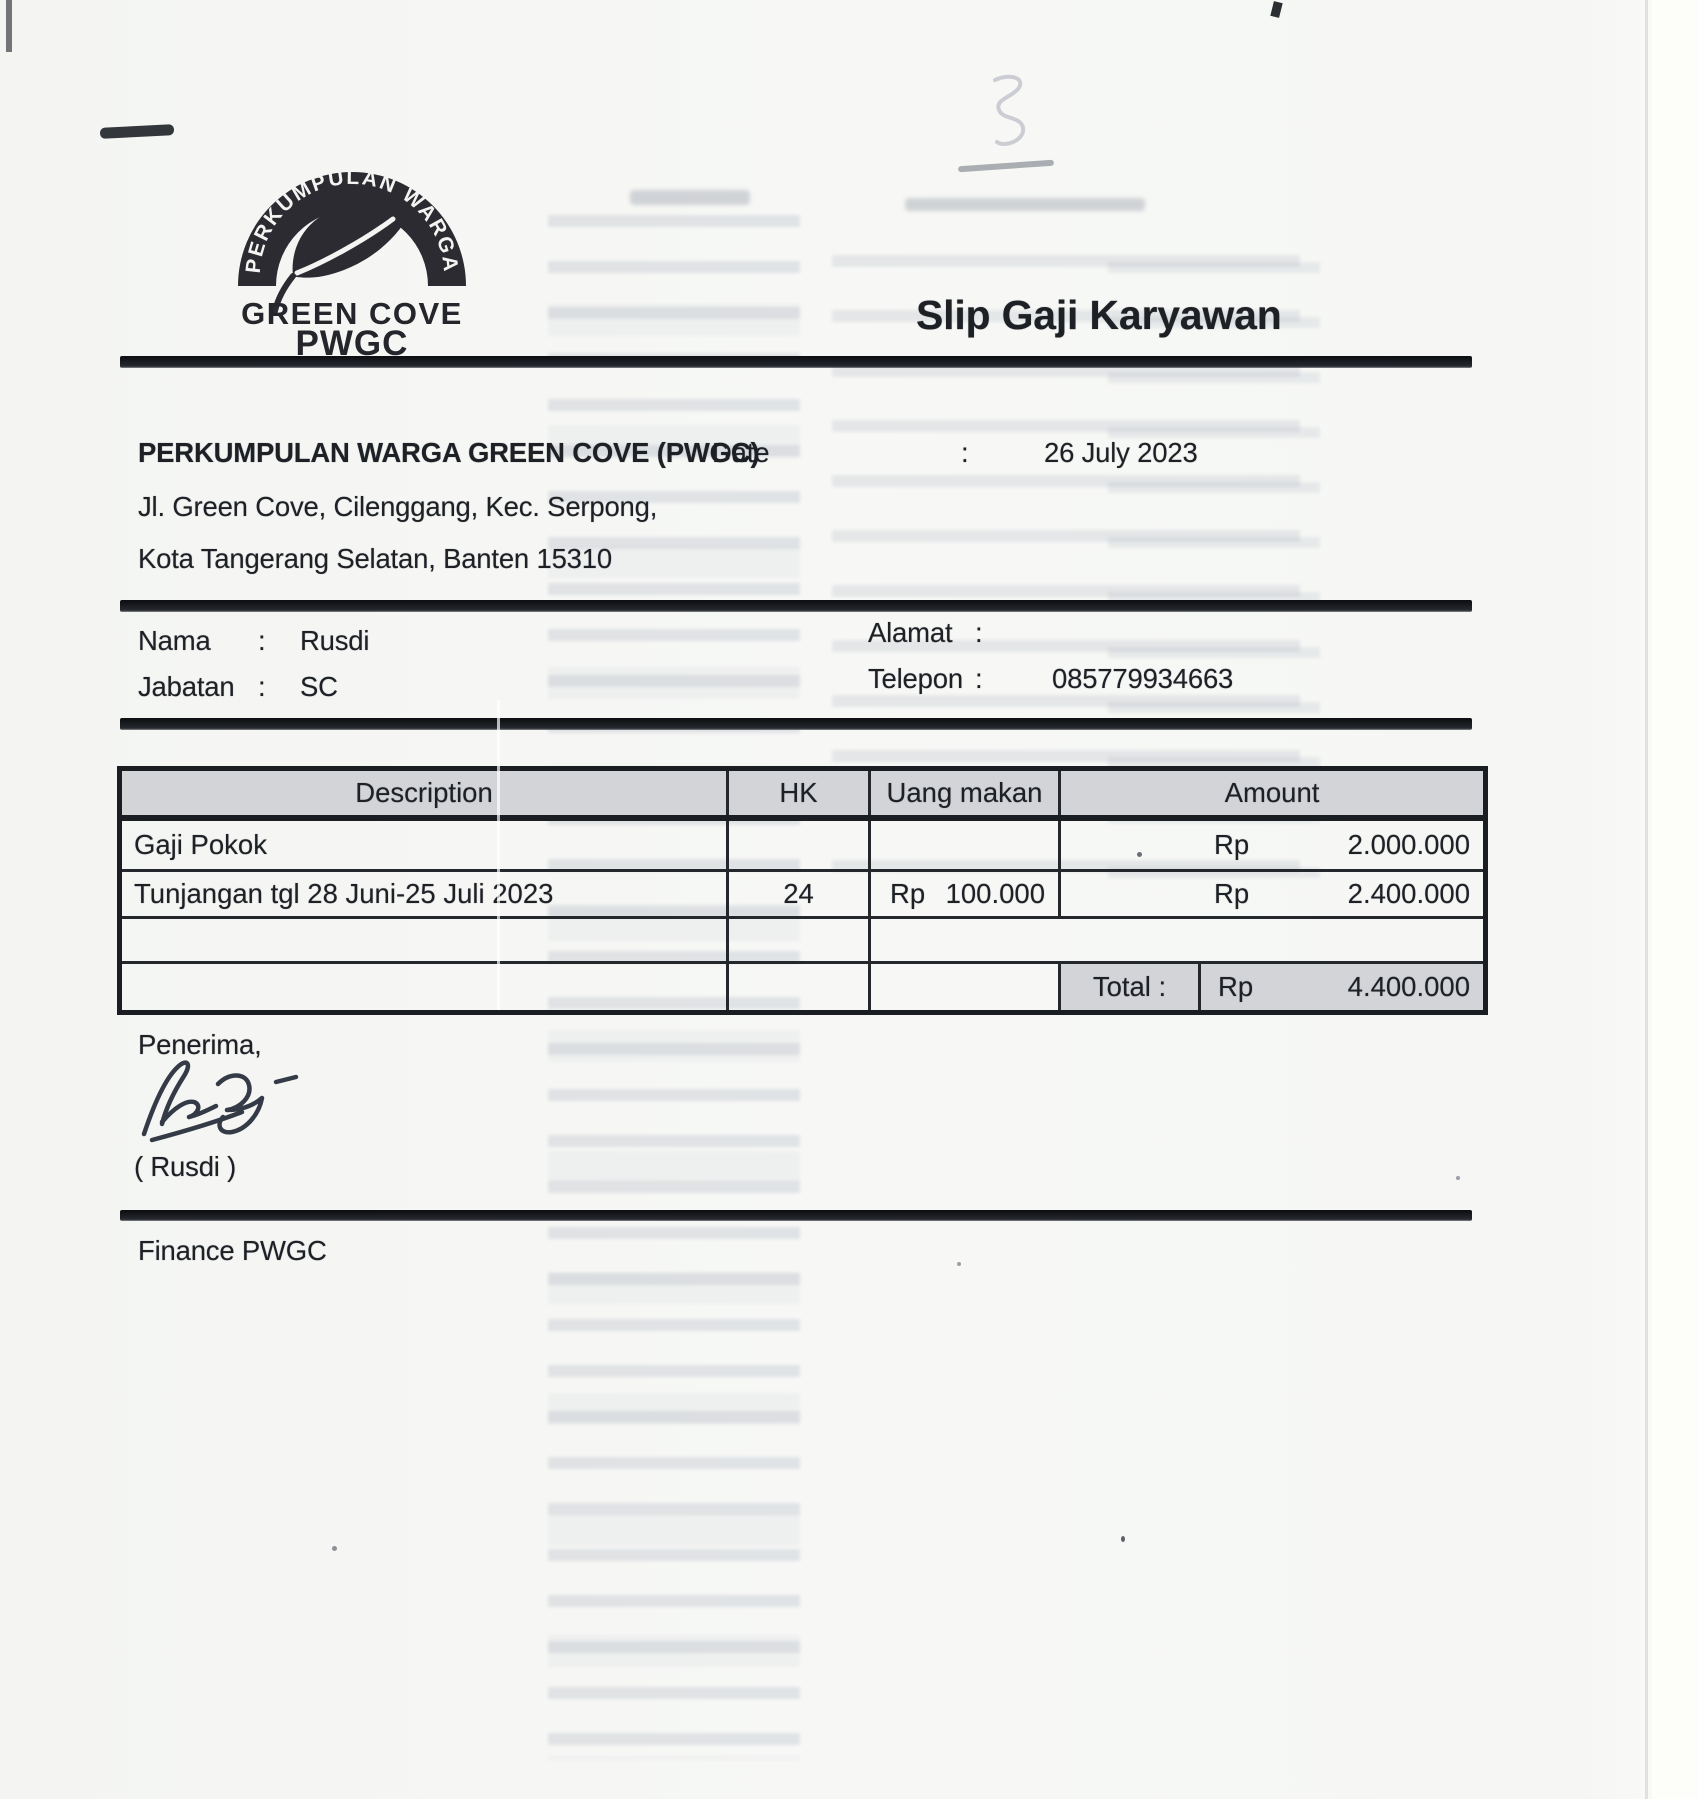 The image size is (1699, 1799). What do you see at coordinates (174, 640) in the screenshot?
I see `employee-name-label: Nama` at bounding box center [174, 640].